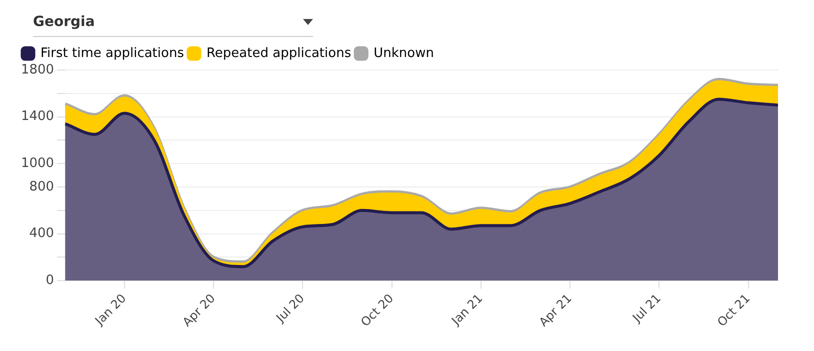 Image resolution: width=814 pixels, height=351 pixels. I want to click on x-tick-label: Jul 21, so click(646, 308).